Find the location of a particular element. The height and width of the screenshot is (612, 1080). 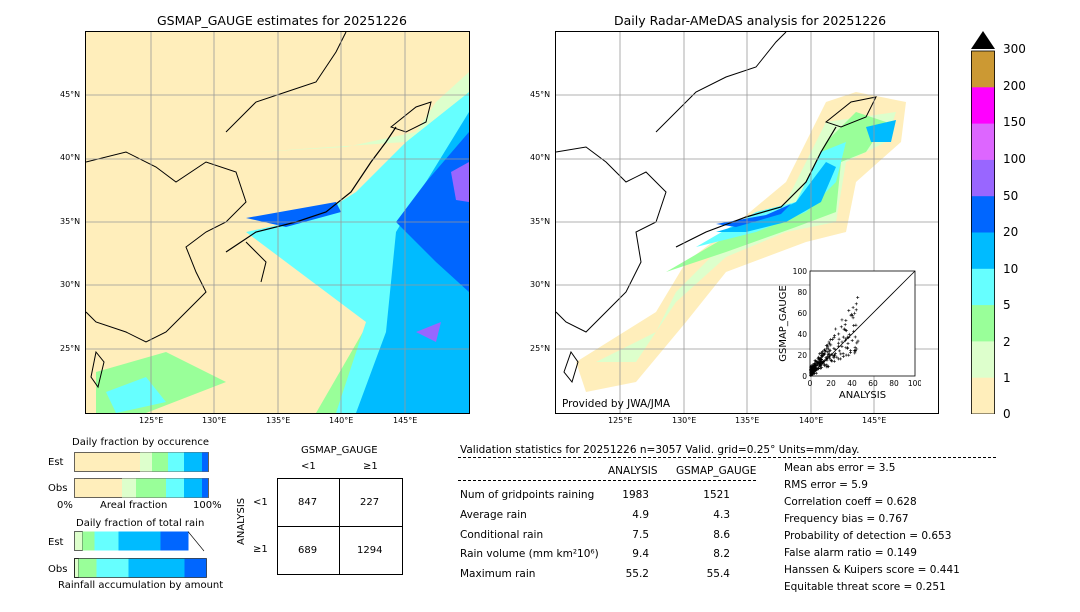

colorbar-label: 300 is located at coordinates (1014, 49).